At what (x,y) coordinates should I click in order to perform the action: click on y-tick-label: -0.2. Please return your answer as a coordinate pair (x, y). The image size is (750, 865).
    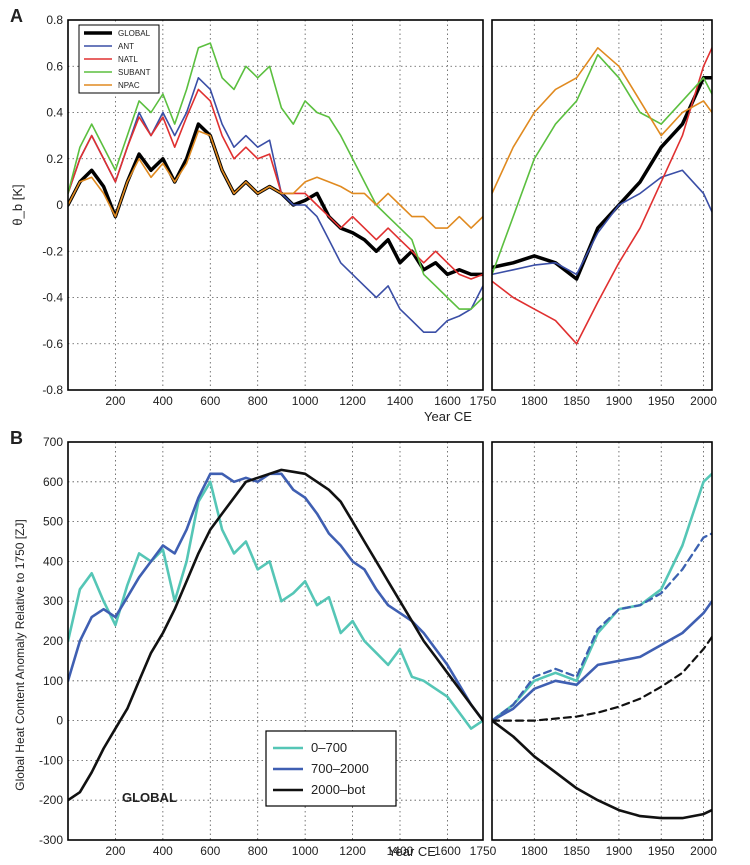
    Looking at the image, I should click on (52, 251).